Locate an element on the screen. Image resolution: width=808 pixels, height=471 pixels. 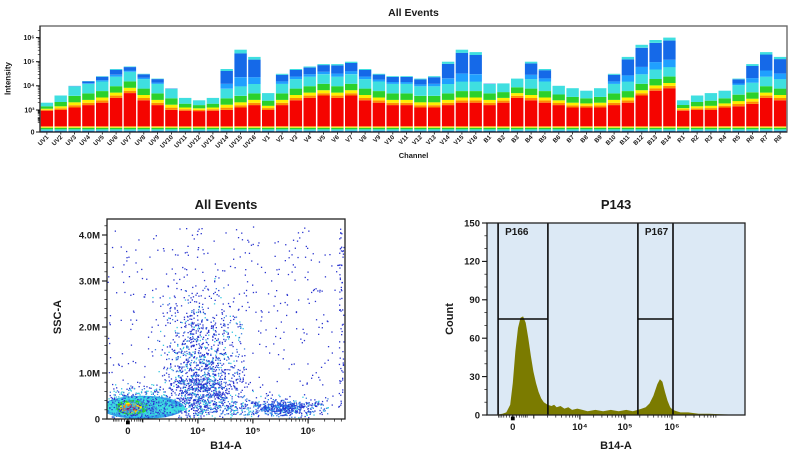
channel-tick-label: UV3 is located at coordinates (72, 141).